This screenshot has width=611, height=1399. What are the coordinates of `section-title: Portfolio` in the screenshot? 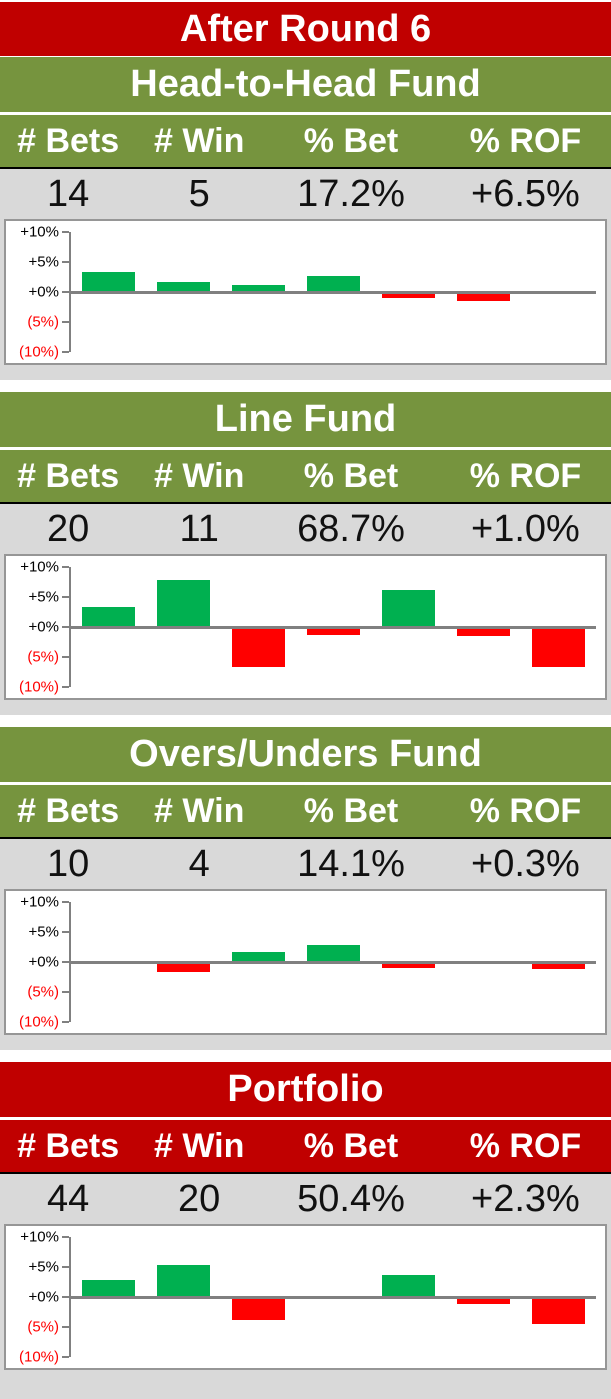 It's located at (305, 1089).